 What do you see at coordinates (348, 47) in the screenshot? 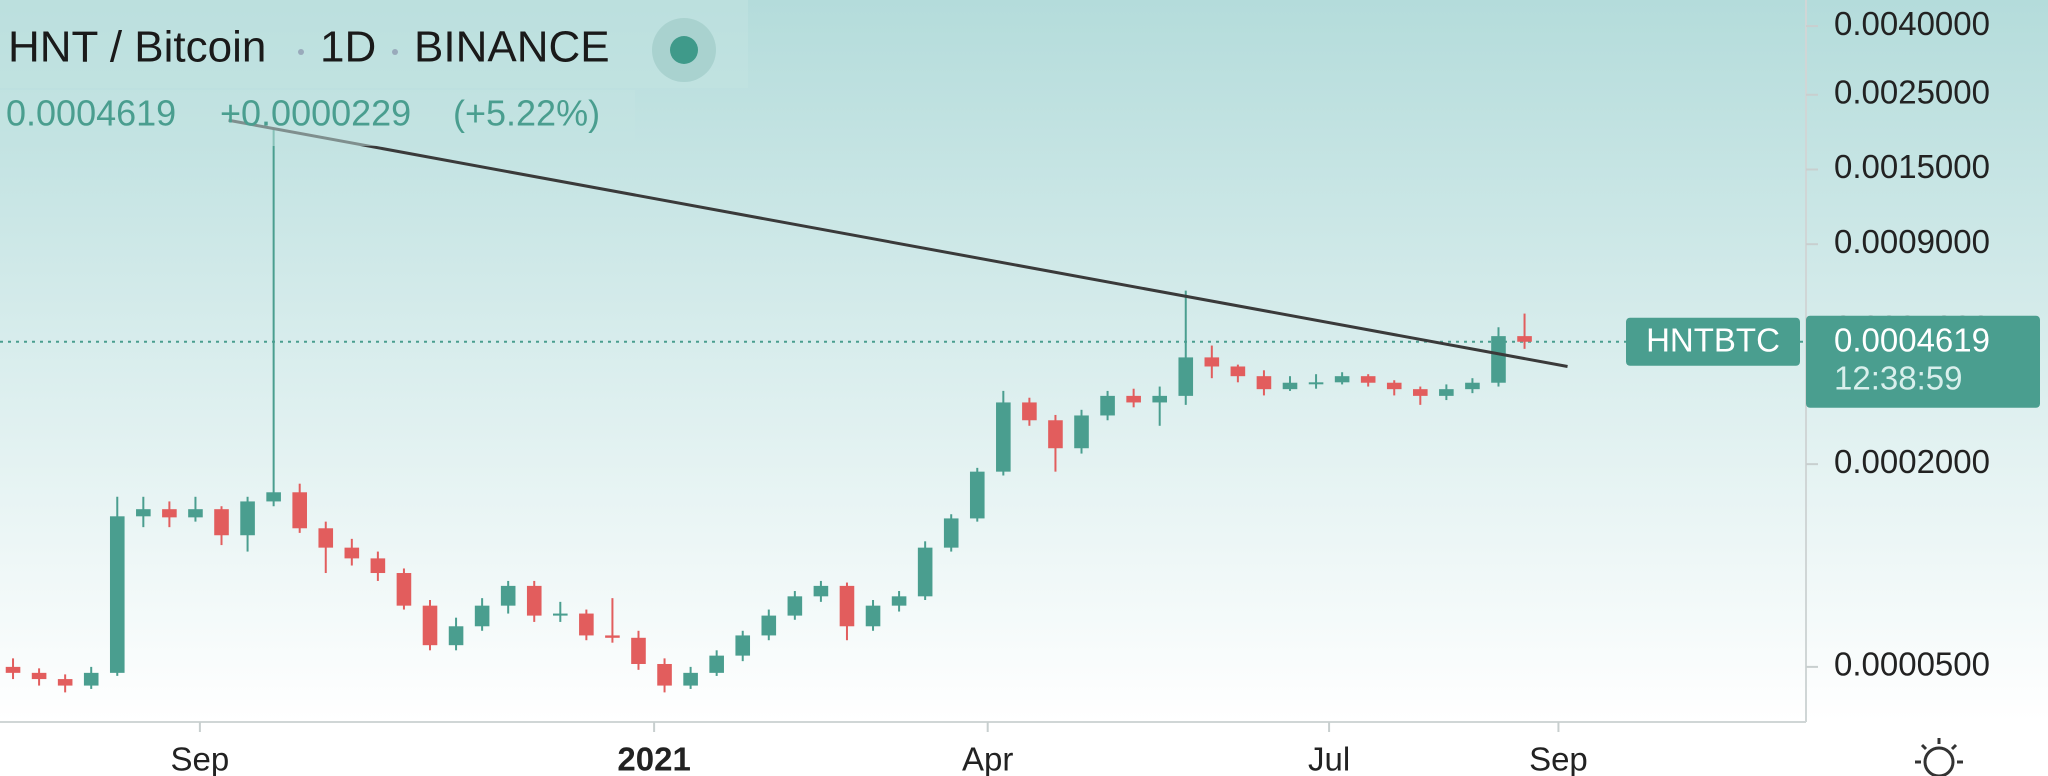
I see `interval: 1D` at bounding box center [348, 47].